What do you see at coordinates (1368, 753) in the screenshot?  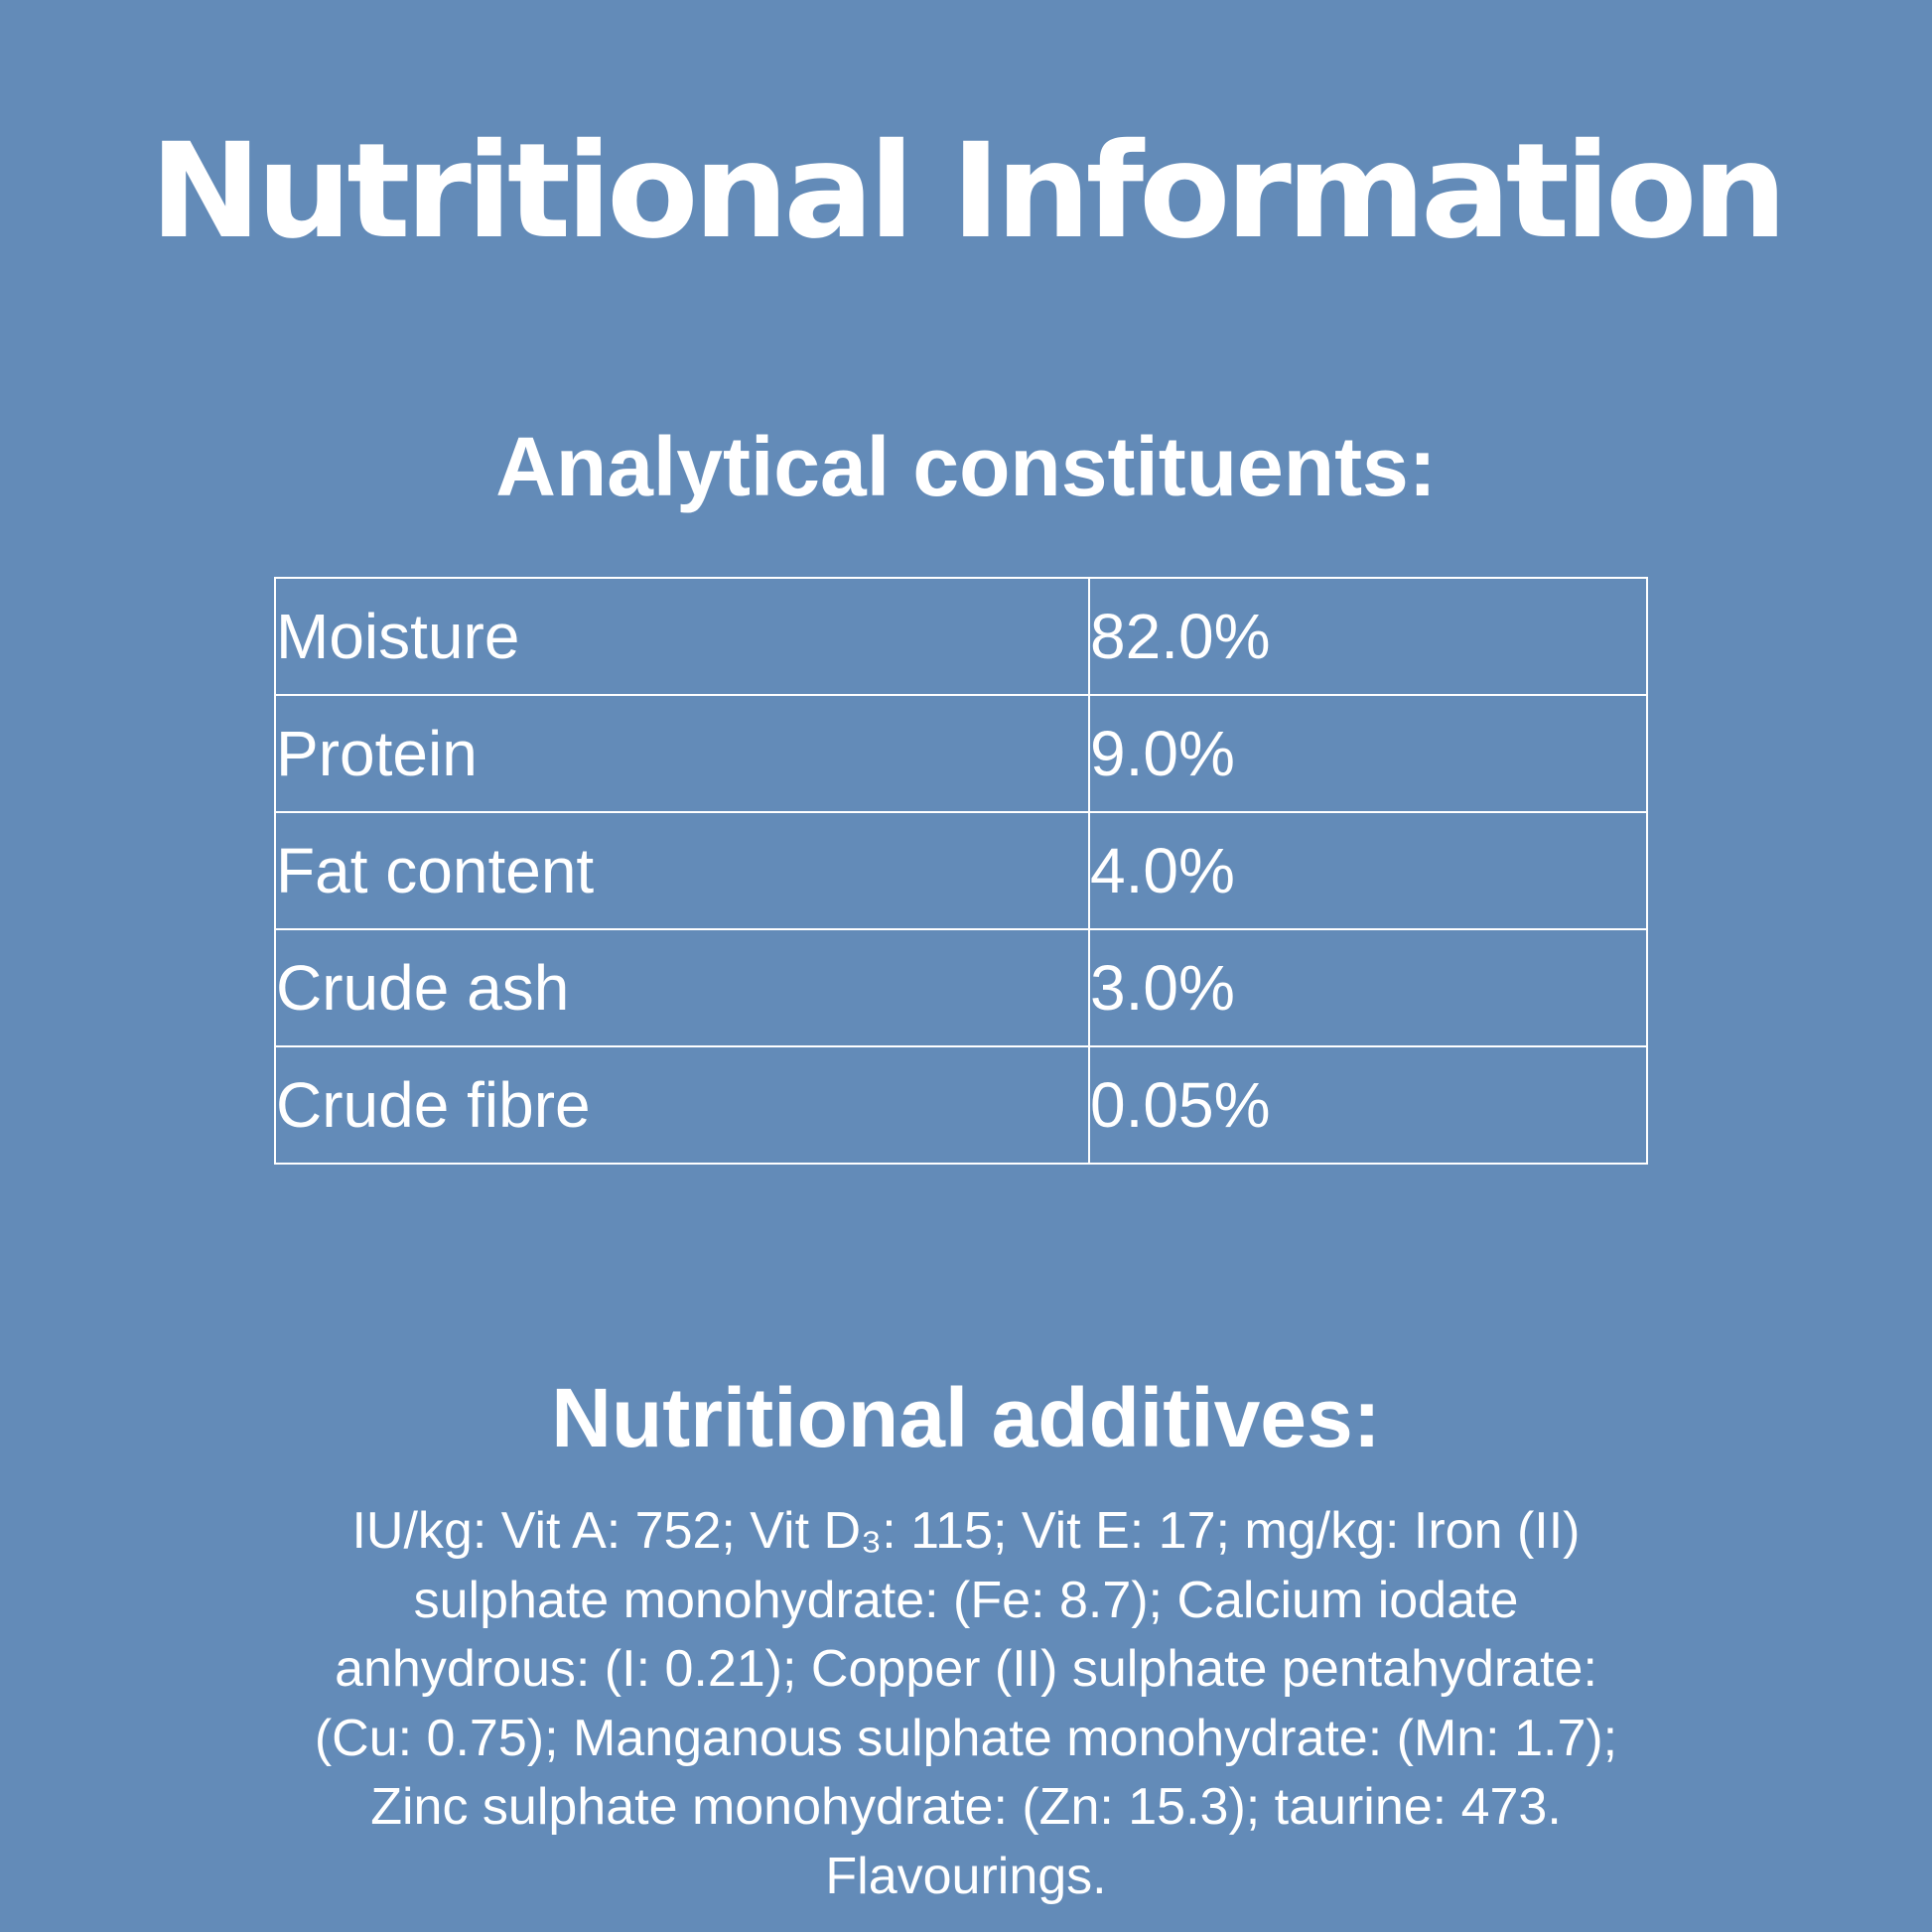 I see `constituent-value: 9.0%` at bounding box center [1368, 753].